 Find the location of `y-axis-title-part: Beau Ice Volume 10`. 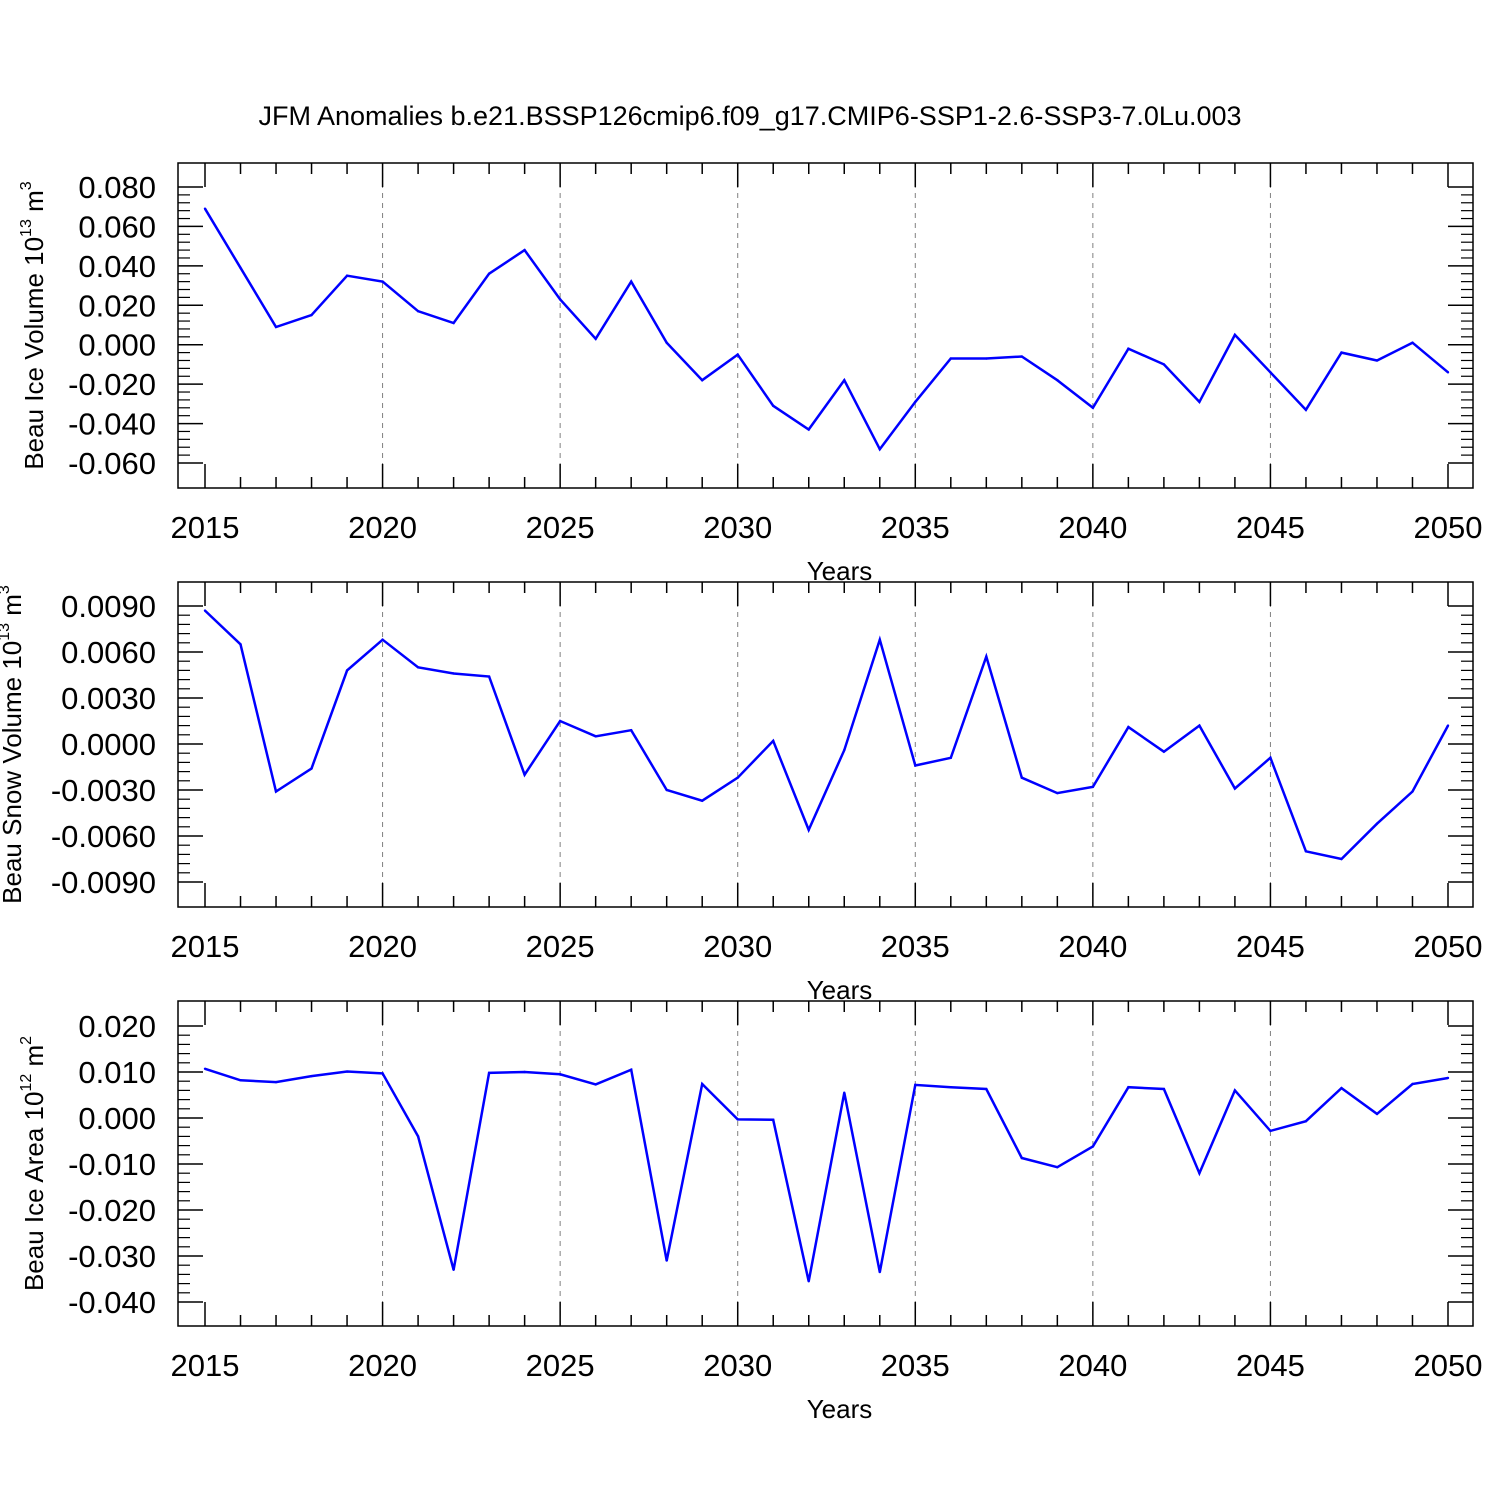

y-axis-title-part: Beau Ice Volume 10 is located at coordinates (34, 353).